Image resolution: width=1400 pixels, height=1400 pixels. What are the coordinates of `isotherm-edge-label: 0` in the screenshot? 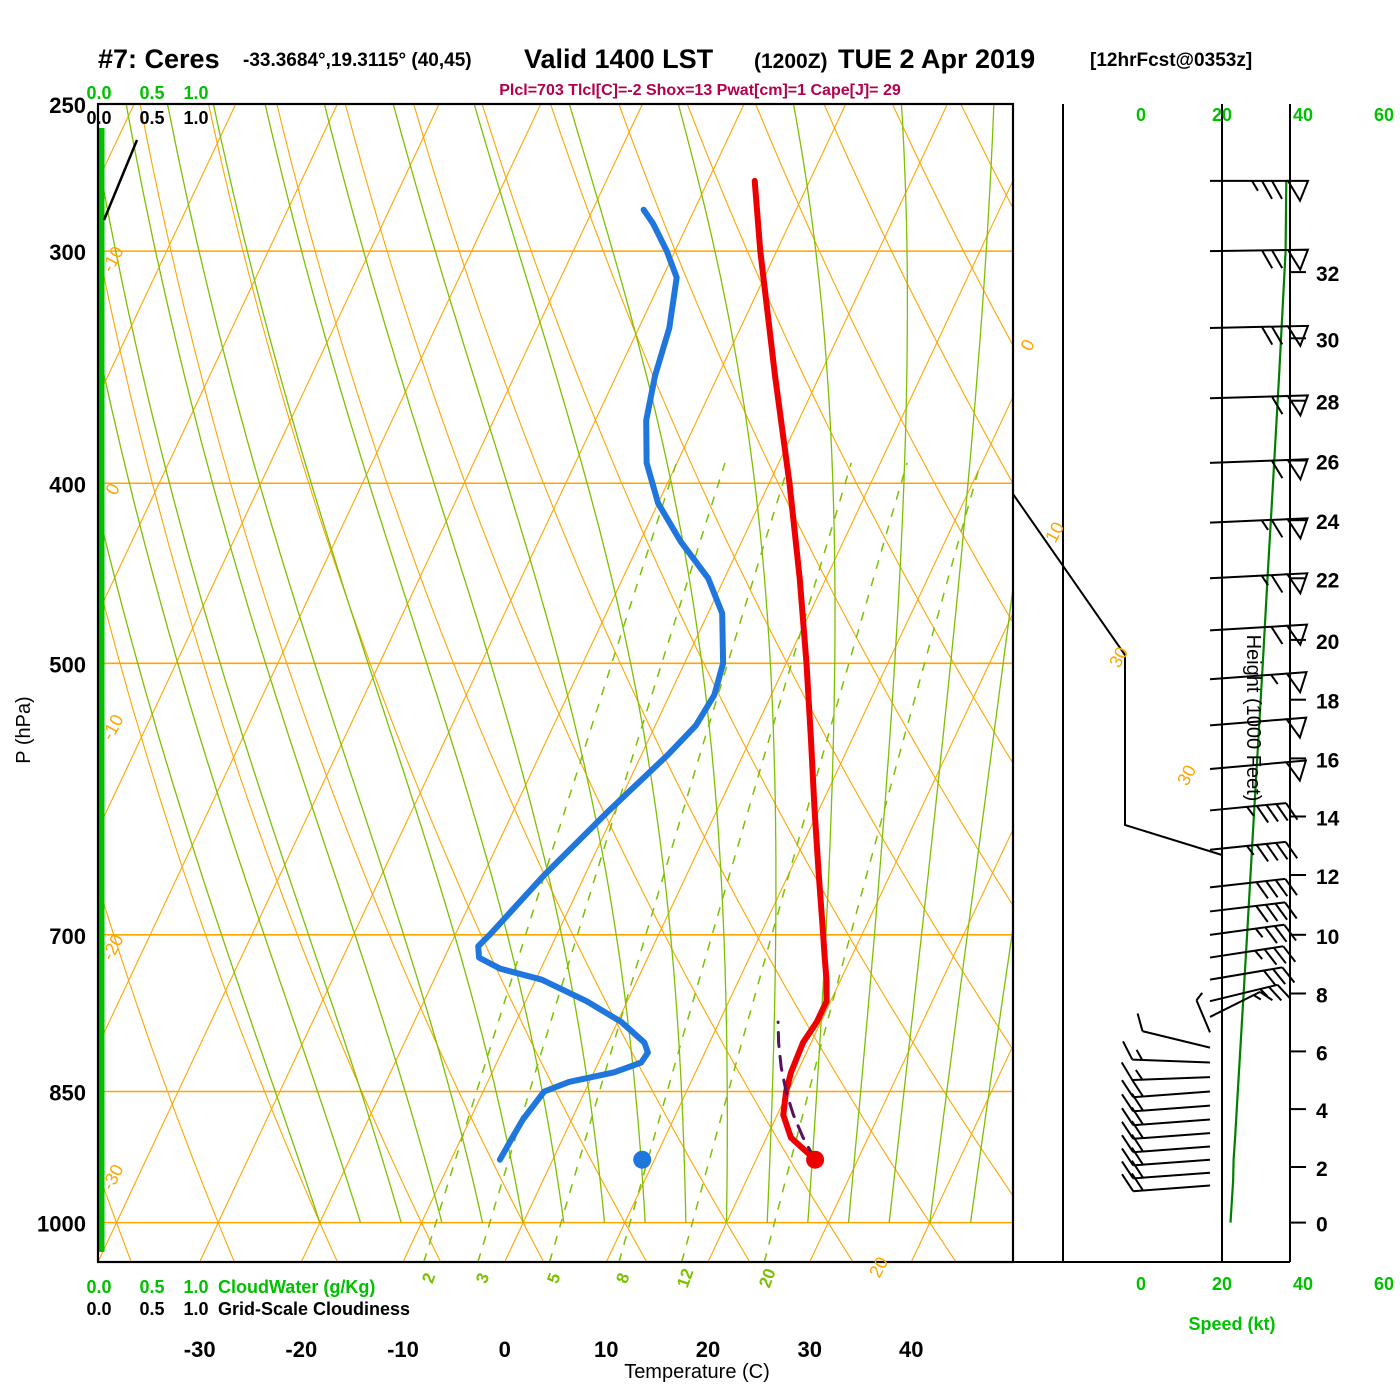 It's located at (1028, 345).